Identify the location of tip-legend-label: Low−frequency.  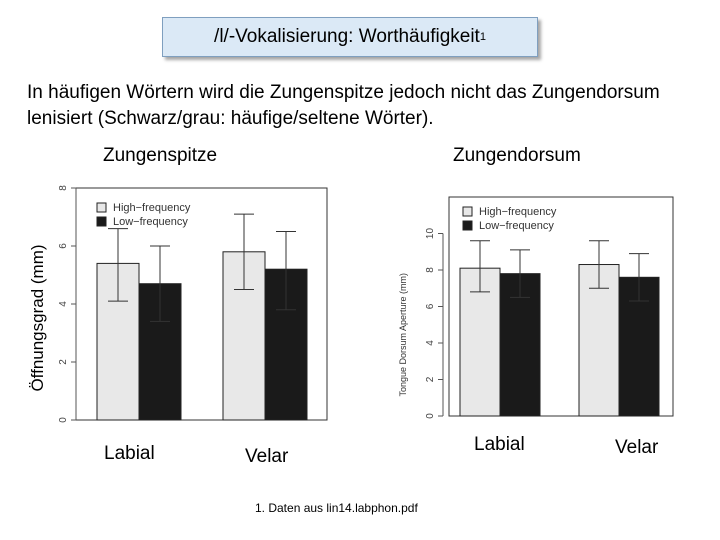
(150, 222).